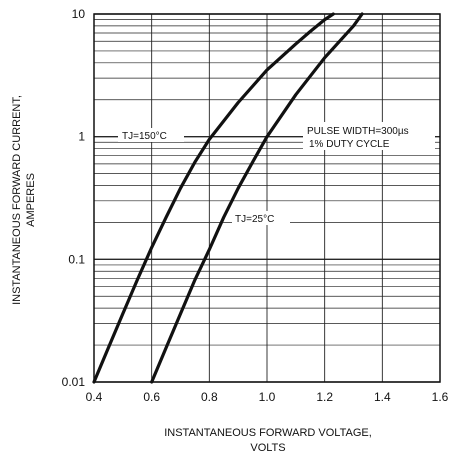 The width and height of the screenshot is (456, 459). Describe the element at coordinates (254, 219) in the screenshot. I see `annotation-tj25: TJ=25°C` at that location.